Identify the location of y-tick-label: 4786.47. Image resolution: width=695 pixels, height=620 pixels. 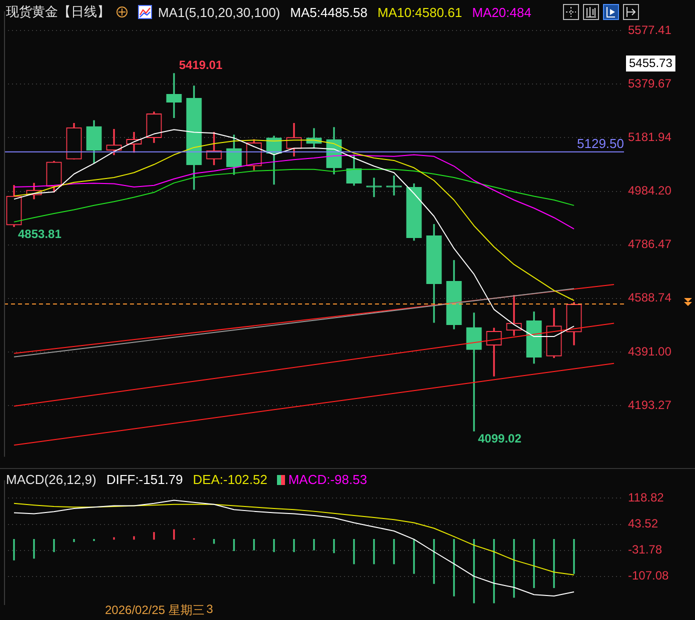
(650, 244).